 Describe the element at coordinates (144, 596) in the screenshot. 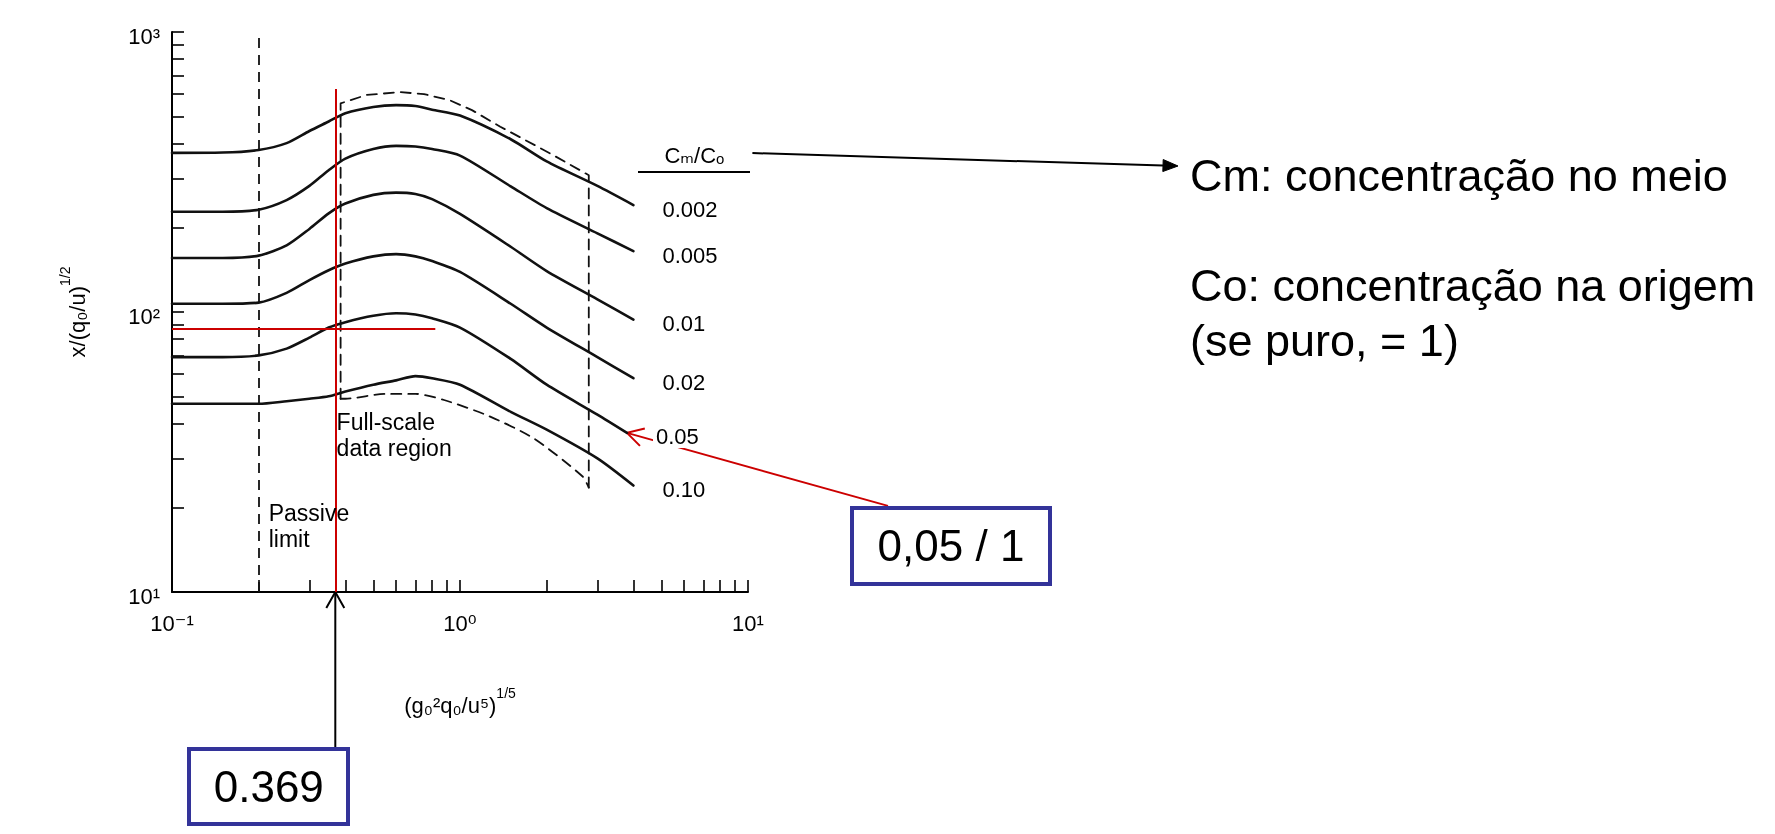

I see `y-tick-label: 10¹` at that location.